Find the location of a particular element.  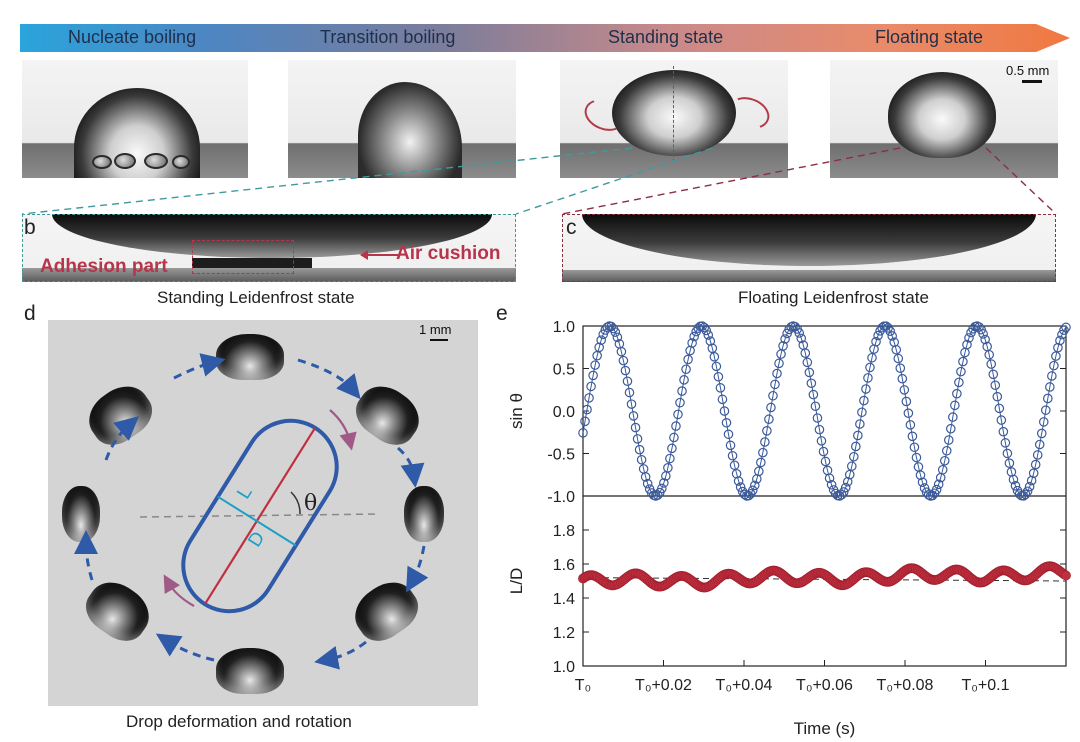

rotation-diagram: L D θ is located at coordinates (251, 511).